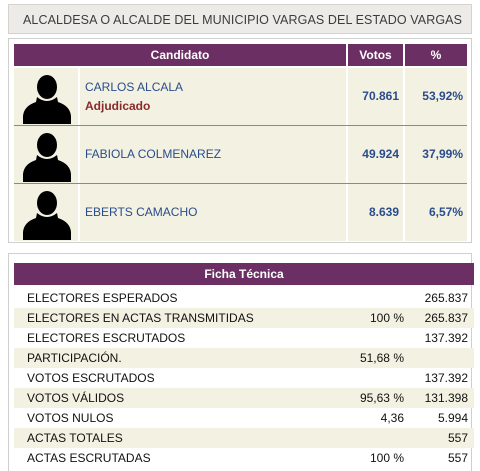 This screenshot has width=480, height=471. I want to click on ficha-row: PARTICIPACIÓN. 51,68 %, so click(244, 358).